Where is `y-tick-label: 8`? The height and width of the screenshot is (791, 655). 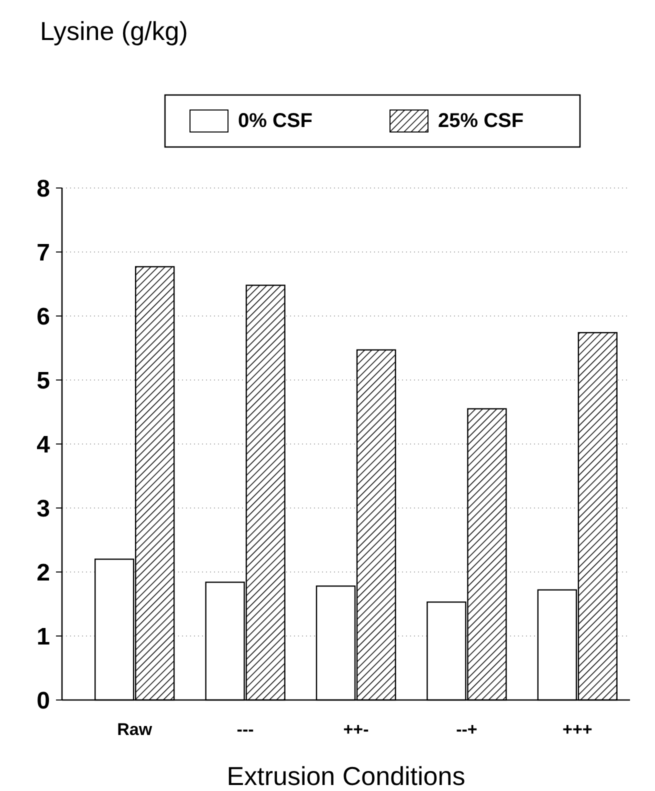 y-tick-label: 8 is located at coordinates (43, 188).